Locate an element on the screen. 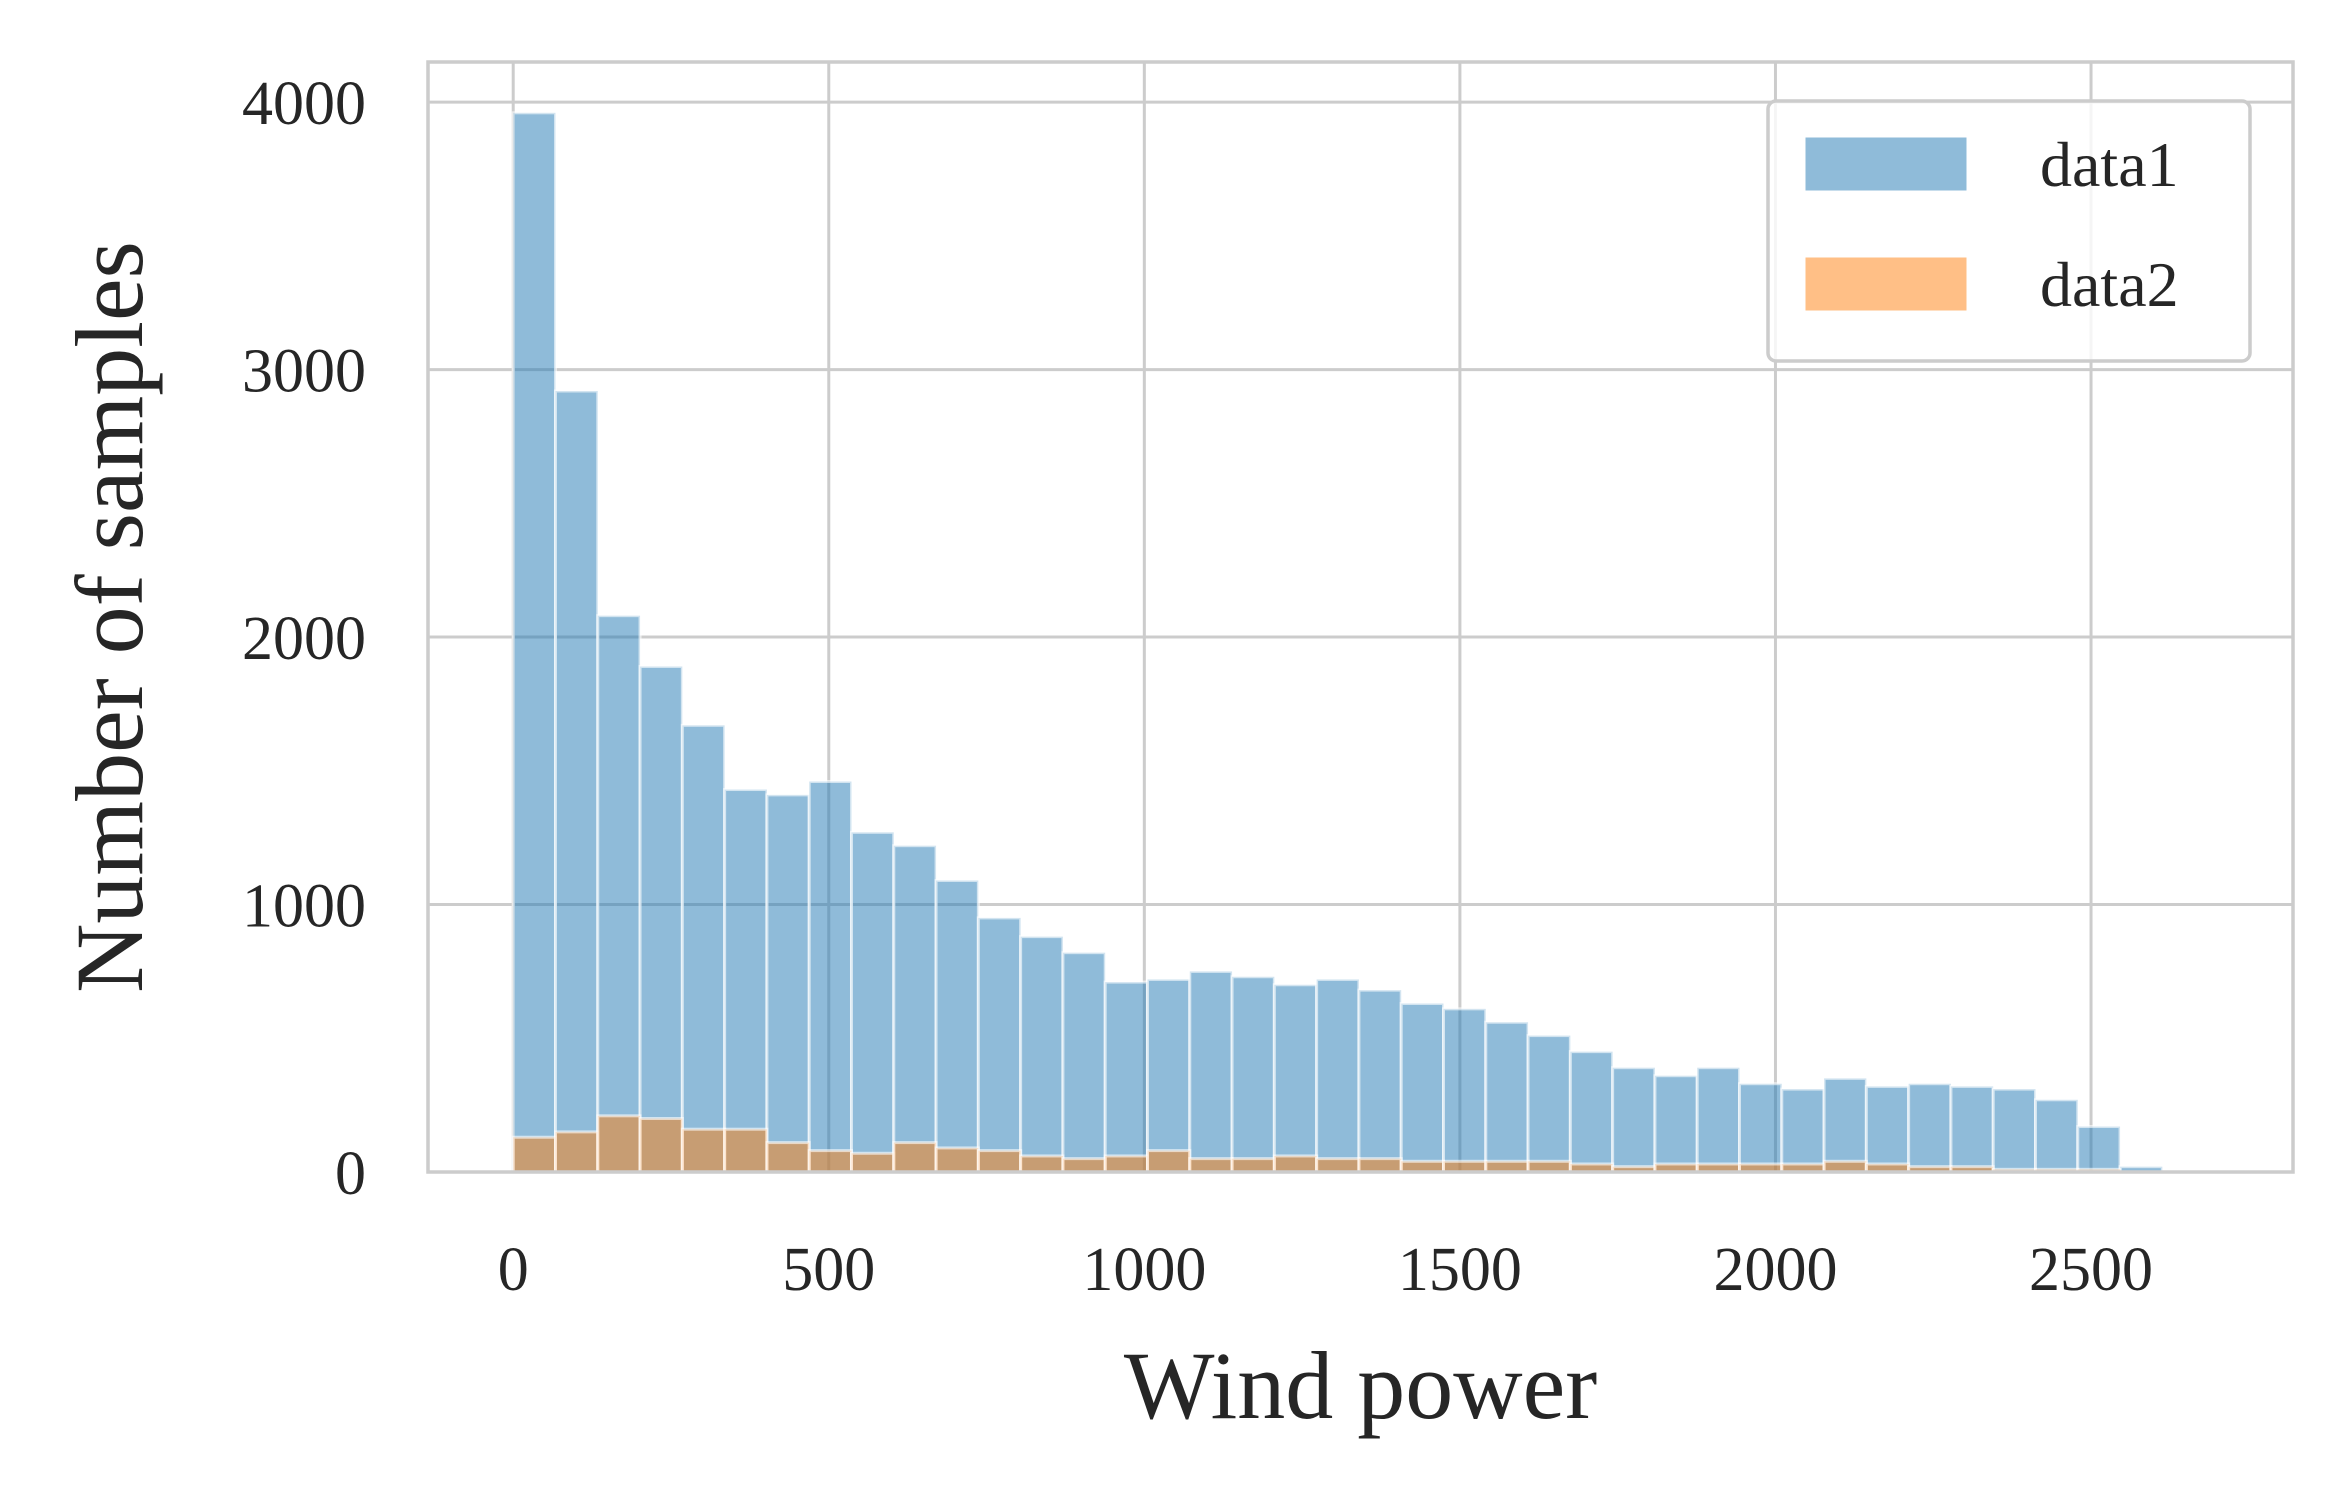 The height and width of the screenshot is (1501, 2344). y-axis-label: Number of samples is located at coordinates (109, 617).